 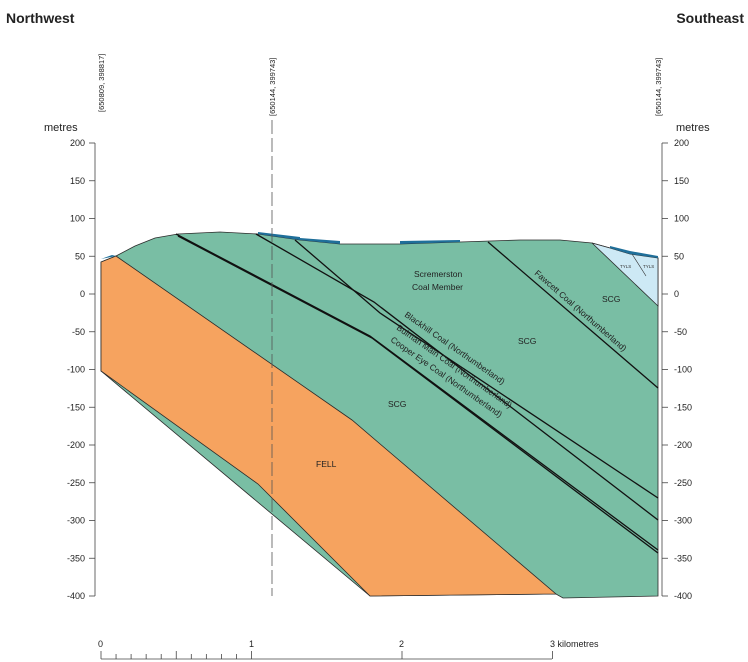 What do you see at coordinates (710, 18) in the screenshot?
I see `direction-label-southeast: Southeast` at bounding box center [710, 18].